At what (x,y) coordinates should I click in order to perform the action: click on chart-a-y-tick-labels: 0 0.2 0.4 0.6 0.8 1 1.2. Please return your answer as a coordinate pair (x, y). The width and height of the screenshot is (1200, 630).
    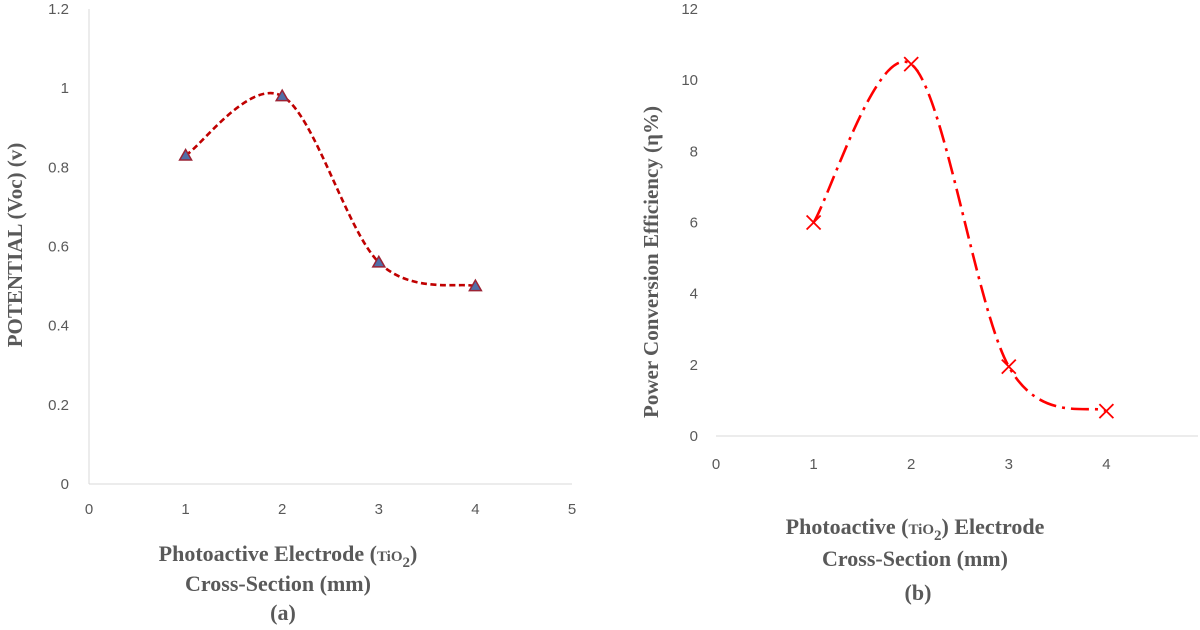
    Looking at the image, I should click on (58, 247).